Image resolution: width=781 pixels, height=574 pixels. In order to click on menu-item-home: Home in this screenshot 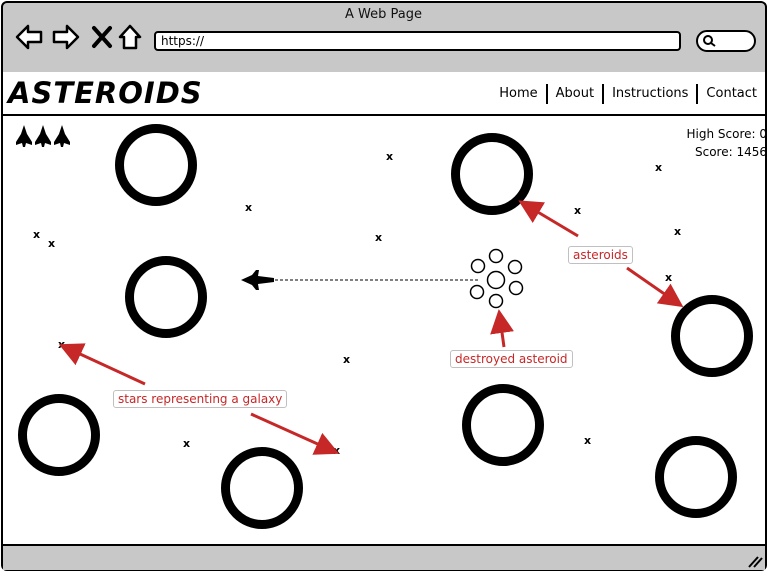, I will do `click(518, 93)`.